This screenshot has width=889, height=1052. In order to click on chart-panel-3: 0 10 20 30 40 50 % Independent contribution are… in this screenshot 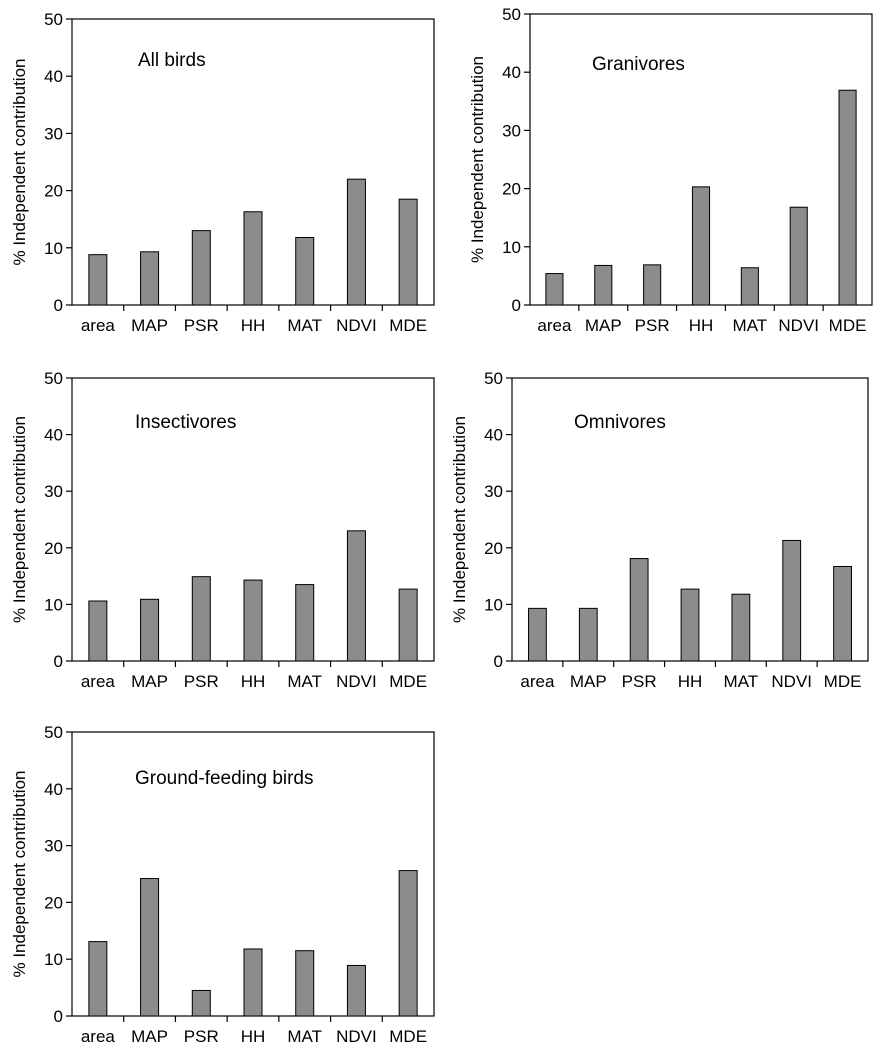, I will do `click(222, 530)`.